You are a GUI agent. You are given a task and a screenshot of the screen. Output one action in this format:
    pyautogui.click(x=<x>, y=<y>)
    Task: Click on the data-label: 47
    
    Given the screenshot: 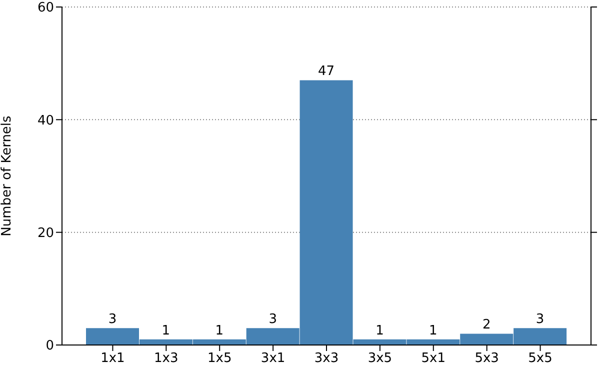 What is the action you would take?
    pyautogui.click(x=326, y=72)
    